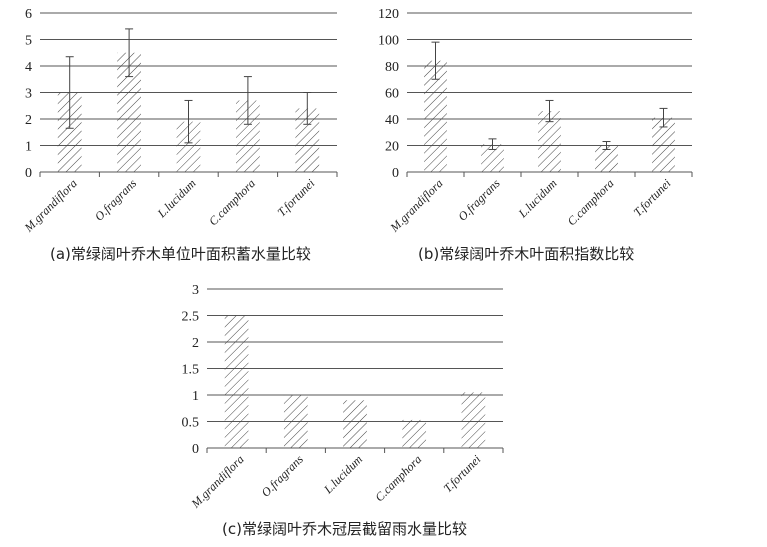 The height and width of the screenshot is (547, 767). What do you see at coordinates (392, 120) in the screenshot?
I see `y-tick-label: 40` at bounding box center [392, 120].